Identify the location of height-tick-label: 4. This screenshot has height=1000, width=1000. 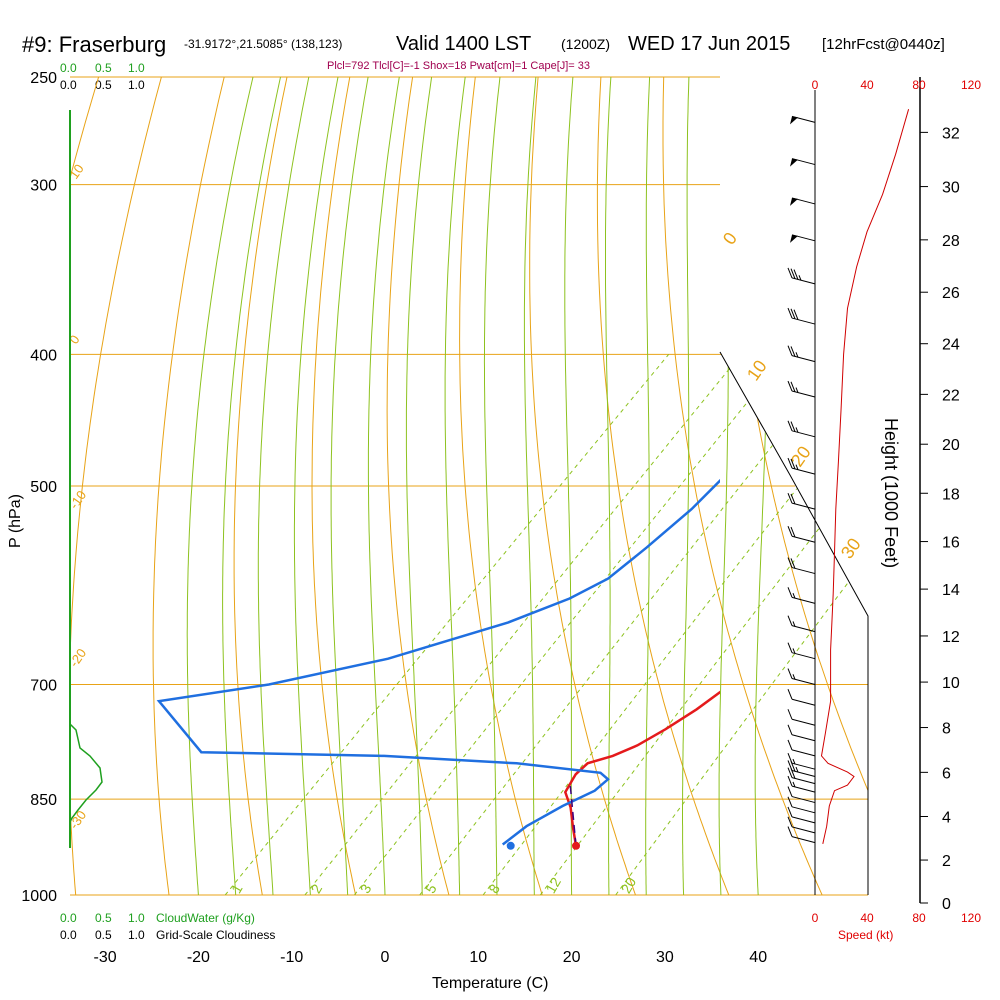
(946, 818).